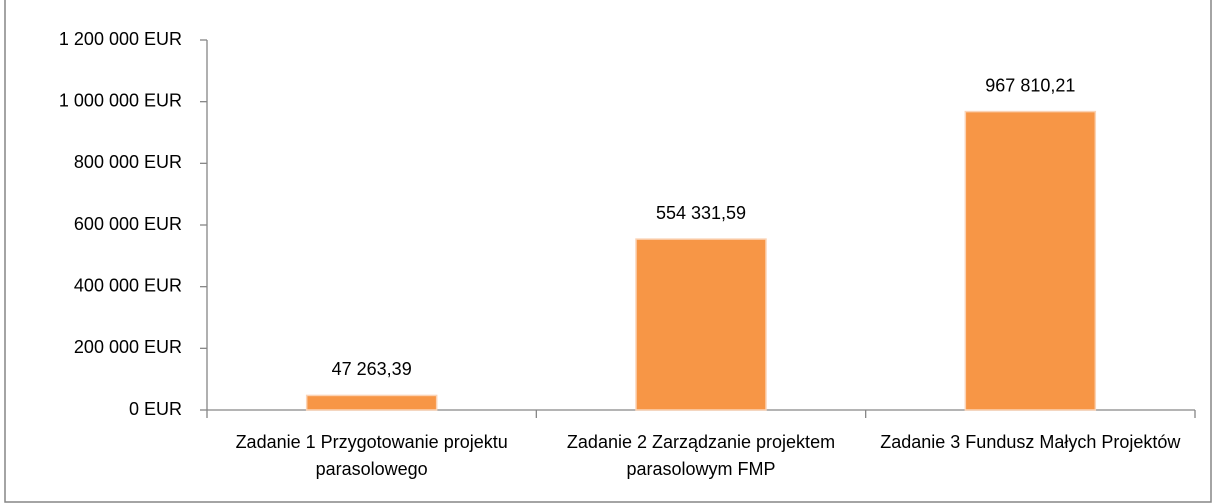 The height and width of the screenshot is (504, 1215). Describe the element at coordinates (155, 409) in the screenshot. I see `y-tick-label: 0 EUR` at that location.